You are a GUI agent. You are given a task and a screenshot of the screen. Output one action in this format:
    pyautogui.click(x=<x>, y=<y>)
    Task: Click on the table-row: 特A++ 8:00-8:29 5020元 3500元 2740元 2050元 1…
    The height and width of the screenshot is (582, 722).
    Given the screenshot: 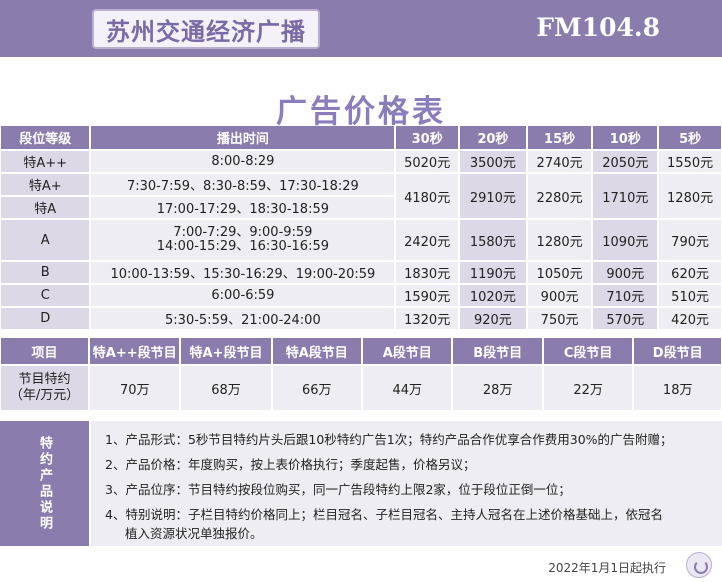 What is the action you would take?
    pyautogui.click(x=361, y=161)
    